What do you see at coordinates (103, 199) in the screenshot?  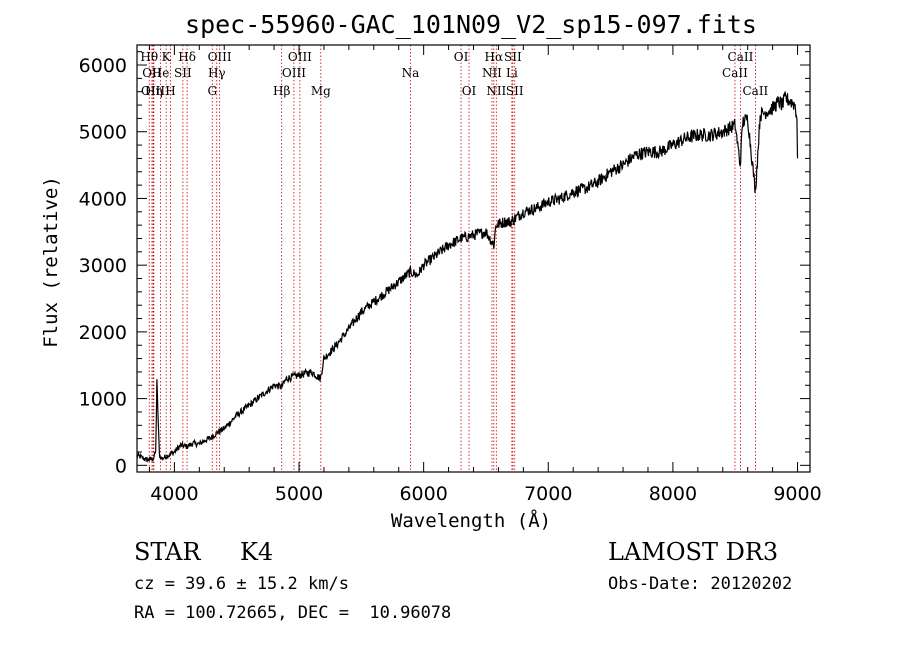 I see `y-tick-label: 4000` at bounding box center [103, 199].